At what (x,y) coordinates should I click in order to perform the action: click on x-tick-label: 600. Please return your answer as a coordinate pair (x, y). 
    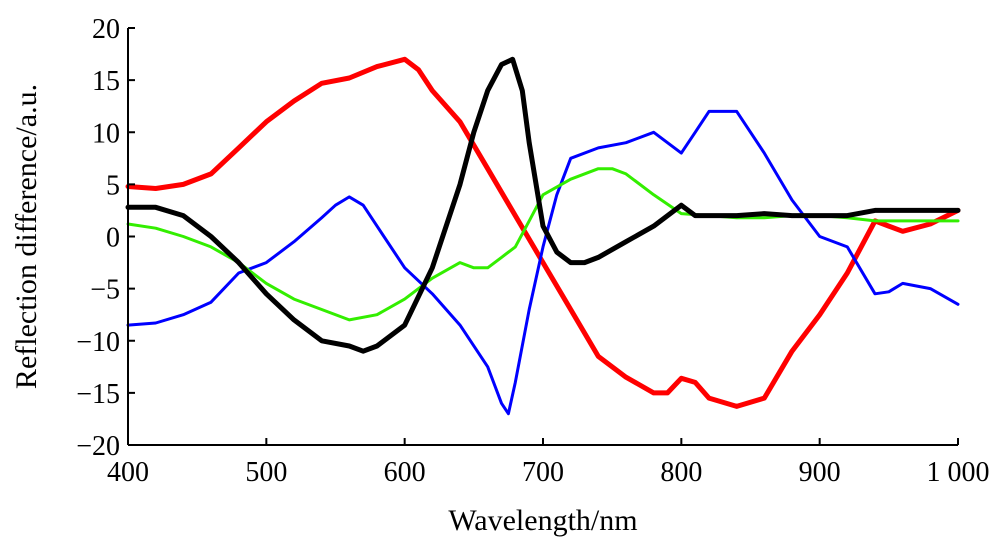
    Looking at the image, I should click on (405, 472).